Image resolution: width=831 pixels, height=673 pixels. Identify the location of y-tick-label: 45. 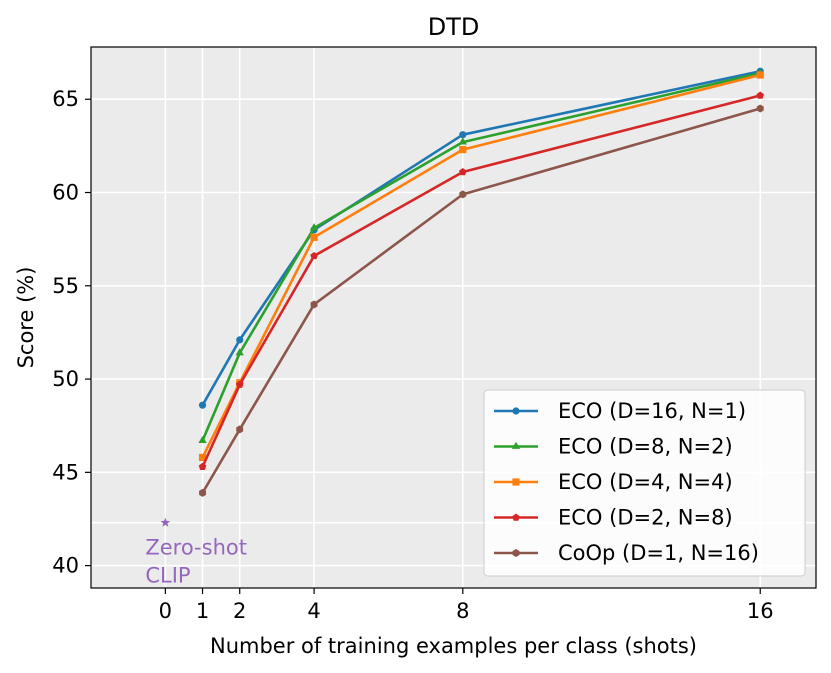
(65, 472).